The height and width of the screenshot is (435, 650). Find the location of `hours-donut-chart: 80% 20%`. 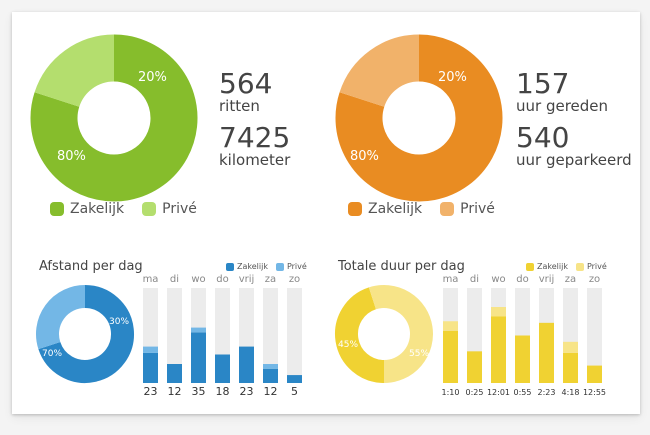

hours-donut-chart: 80% 20% is located at coordinates (419, 118).